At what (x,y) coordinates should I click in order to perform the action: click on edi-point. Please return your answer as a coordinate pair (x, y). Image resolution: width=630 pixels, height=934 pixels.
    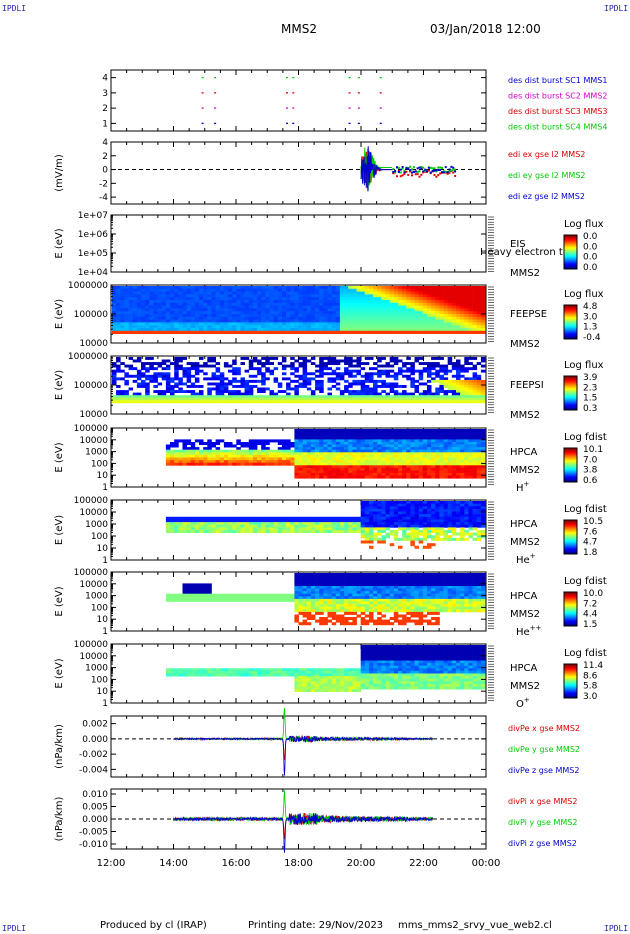
    Looking at the image, I should click on (421, 174).